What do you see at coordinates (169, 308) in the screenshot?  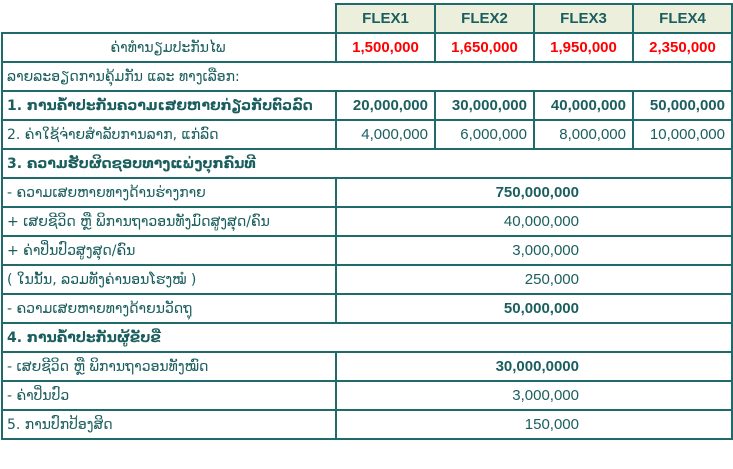 I see `property-label: - ຄວາມເສຍຫາຍທາງດ້າຍນວັດຖຸ` at bounding box center [169, 308].